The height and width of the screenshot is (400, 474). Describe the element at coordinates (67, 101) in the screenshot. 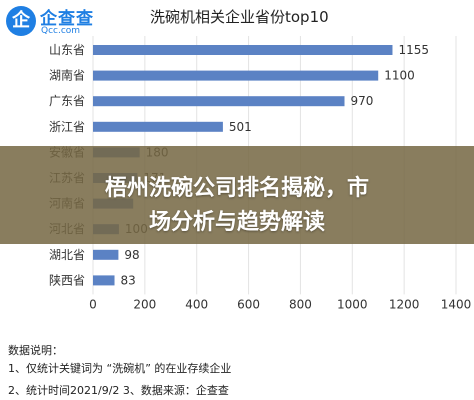

I see `category-label: 广东省` at that location.